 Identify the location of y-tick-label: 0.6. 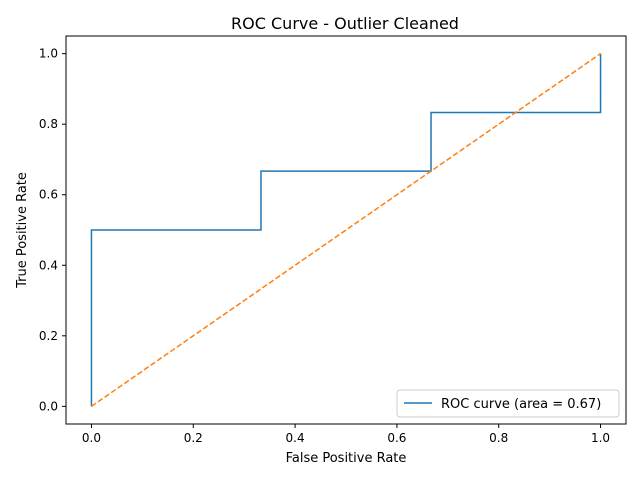
(48, 195).